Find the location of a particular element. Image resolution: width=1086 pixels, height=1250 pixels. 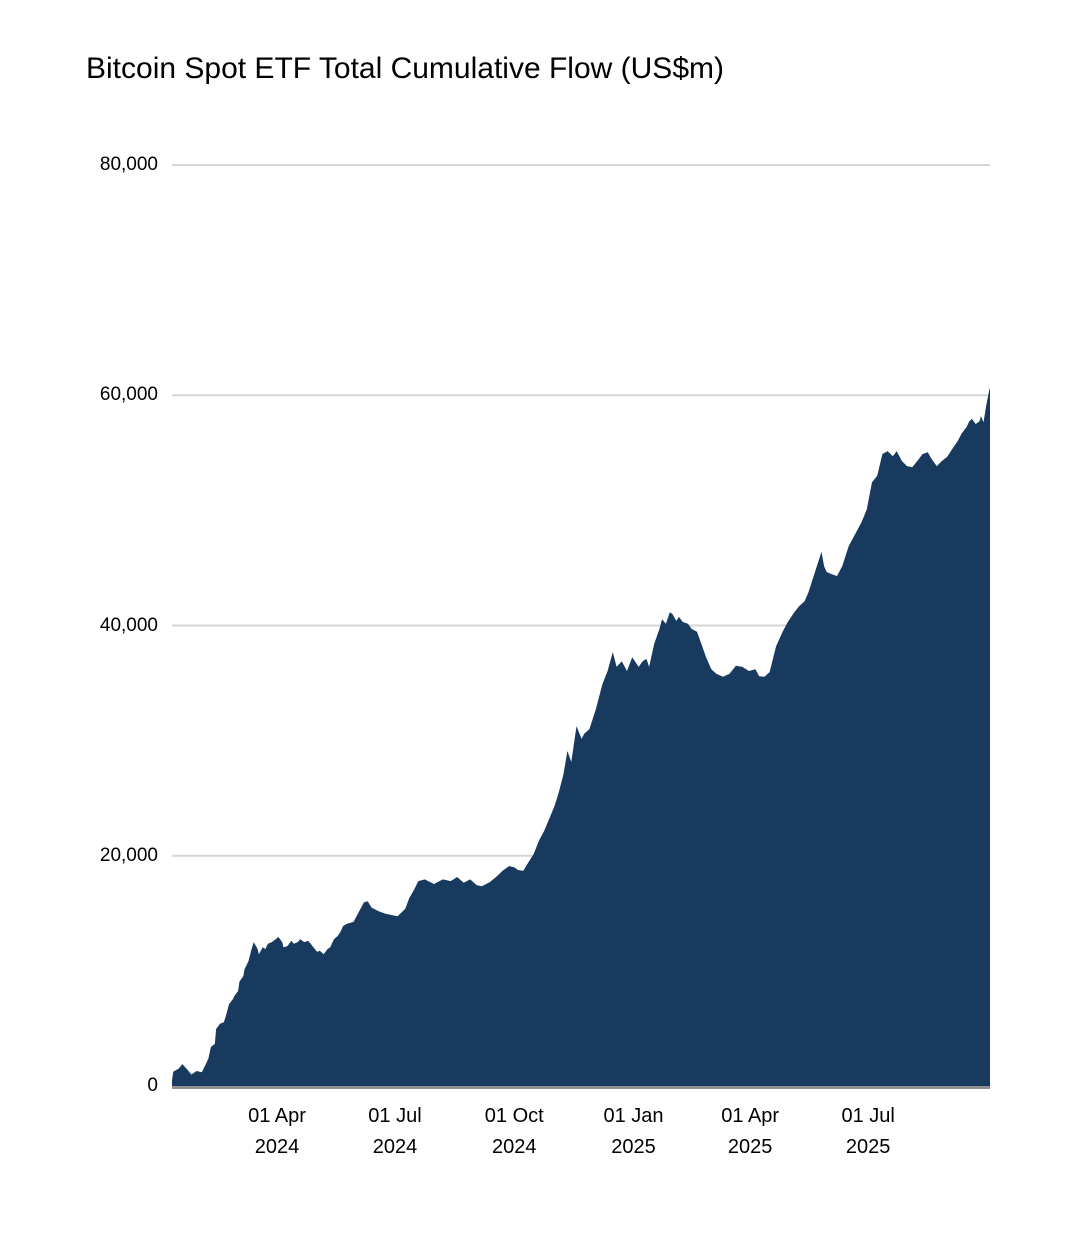

x-tick-label-01-Jan-2025: 01 Jan 2025 is located at coordinates (634, 1132).